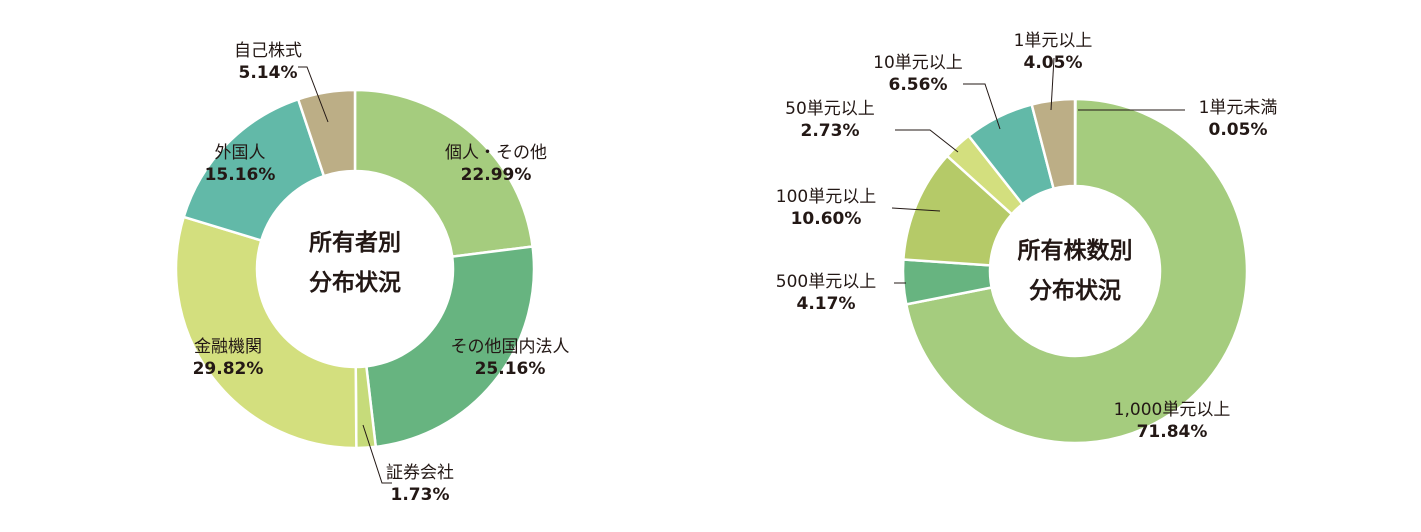 This screenshot has height=532, width=1421. I want to click on center-label-2-line-2: 分布状況, so click(1075, 290).